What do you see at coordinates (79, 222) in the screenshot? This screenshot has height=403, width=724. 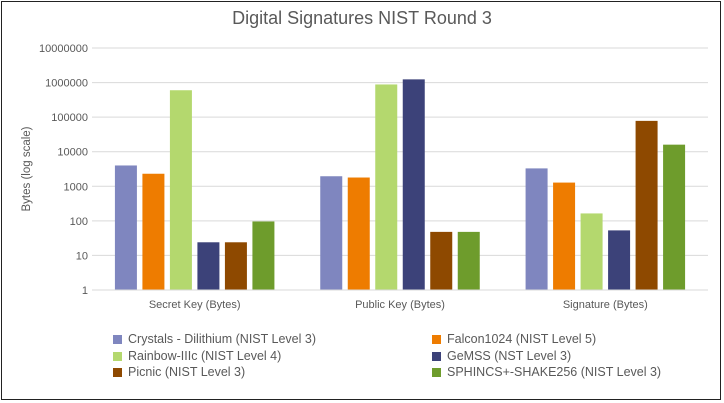 I see `y-tick-label: 100` at bounding box center [79, 222].